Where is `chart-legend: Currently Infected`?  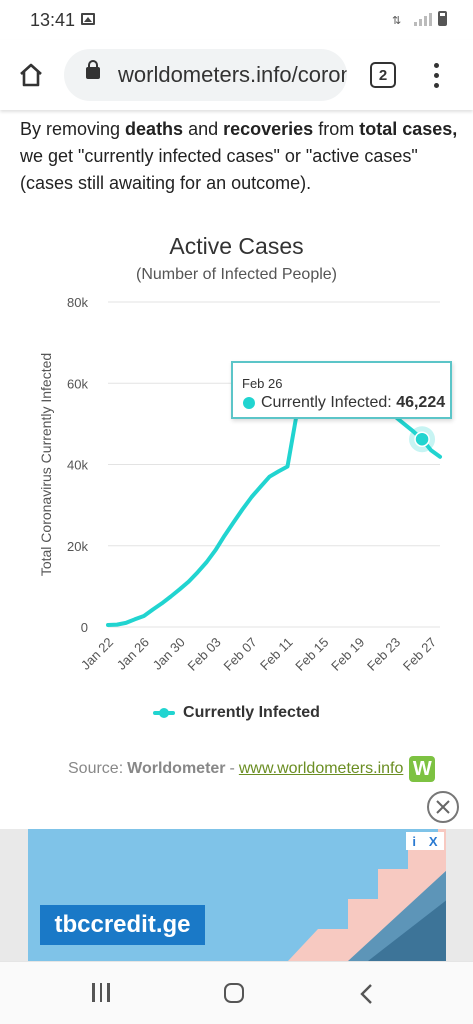
chart-legend: Currently Infected is located at coordinates (236, 713).